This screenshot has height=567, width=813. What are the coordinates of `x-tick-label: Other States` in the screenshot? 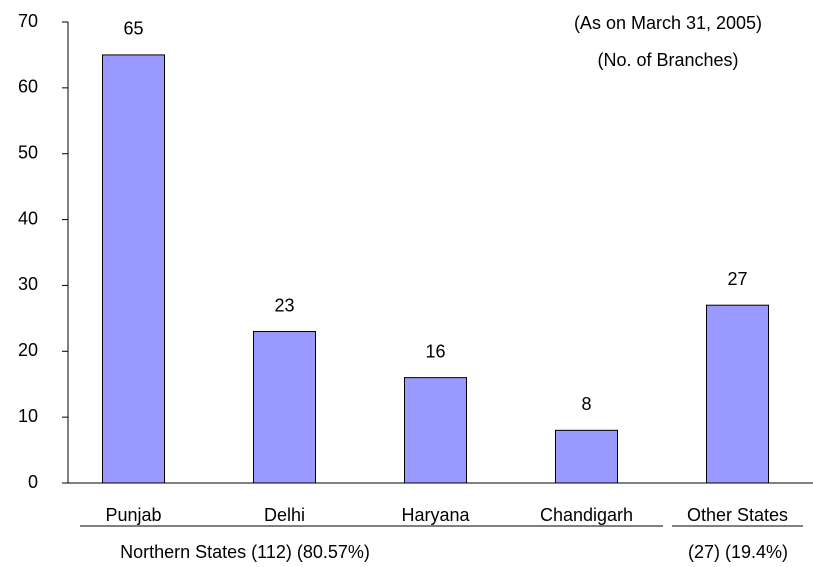 It's located at (737, 515).